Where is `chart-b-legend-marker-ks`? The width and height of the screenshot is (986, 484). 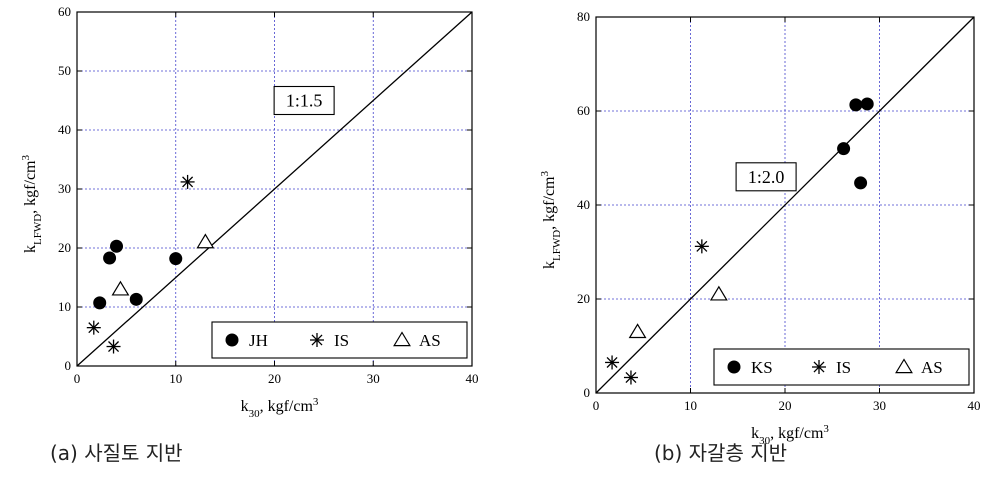 chart-b-legend-marker-ks is located at coordinates (734, 367).